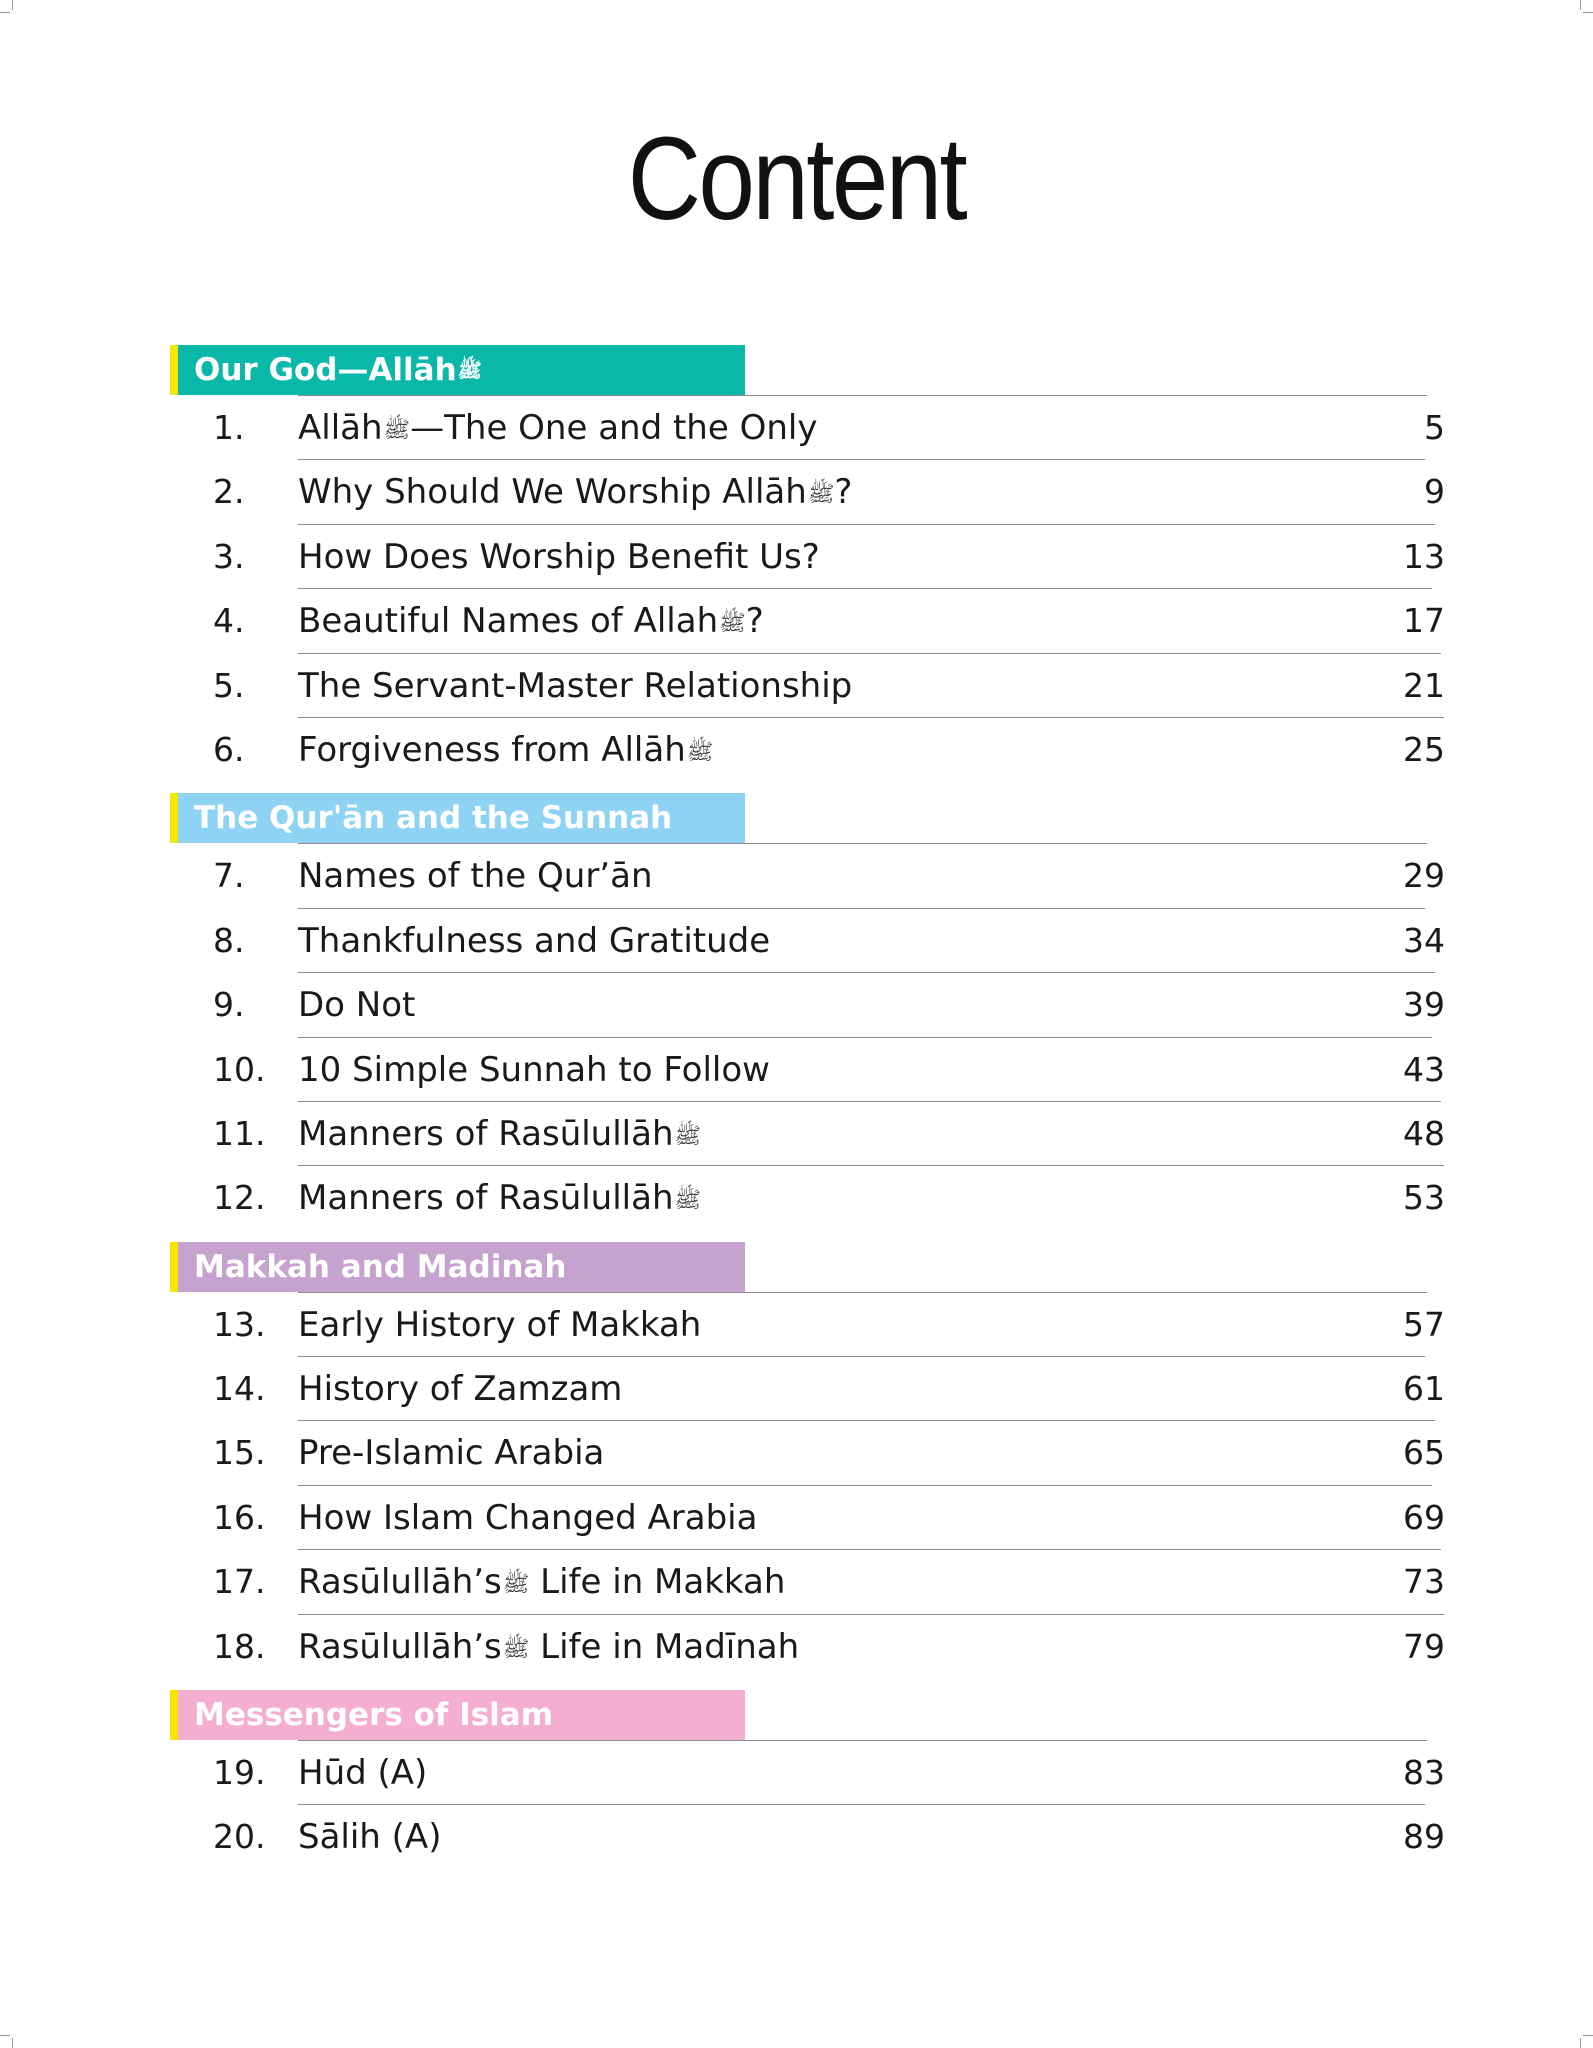 Image resolution: width=1593 pixels, height=2048 pixels. What do you see at coordinates (796, 1581) in the screenshot?
I see `toc-entry: 17. Rasūlullāh’sﷺ Life in Makkah 73` at bounding box center [796, 1581].